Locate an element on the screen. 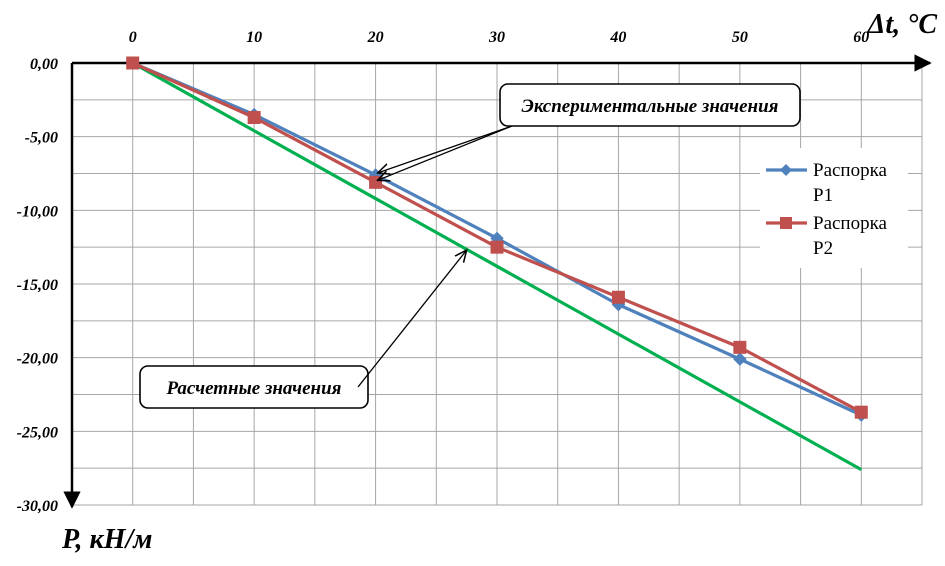 This screenshot has height=566, width=945. y-tick-label: -25,00 is located at coordinates (37, 432).